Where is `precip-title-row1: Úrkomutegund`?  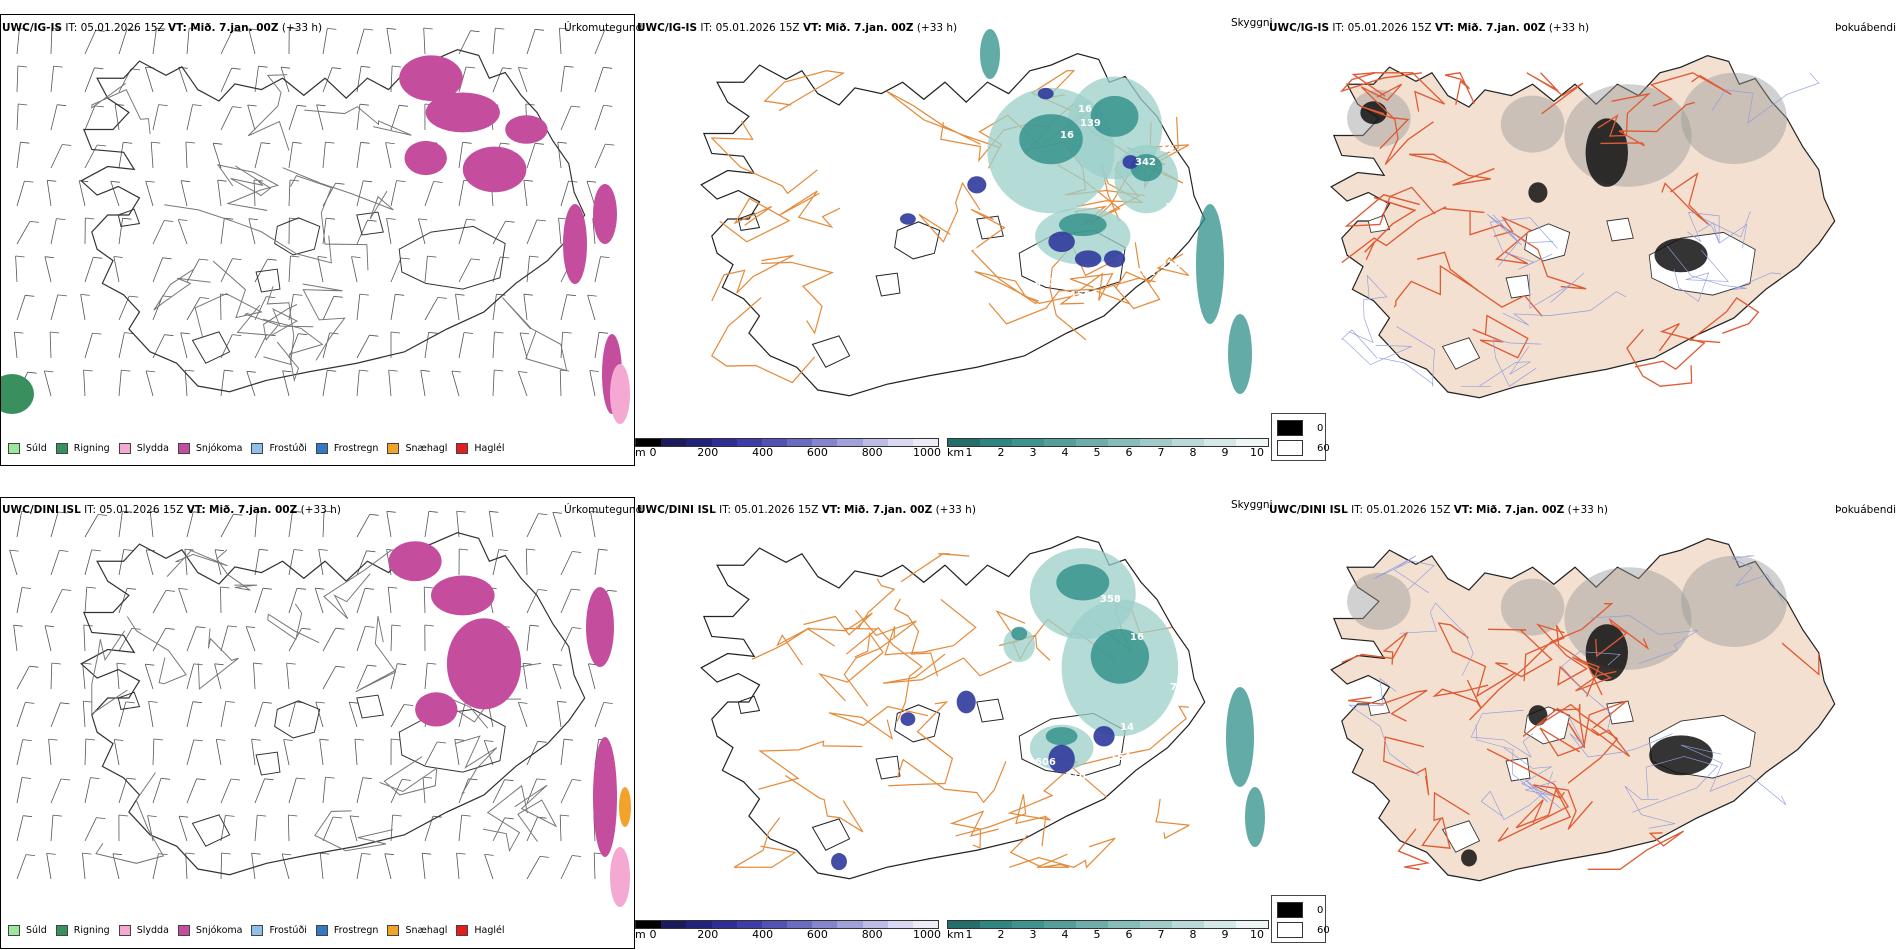
precip-title-row1: Úrkomutegund is located at coordinates (603, 28).